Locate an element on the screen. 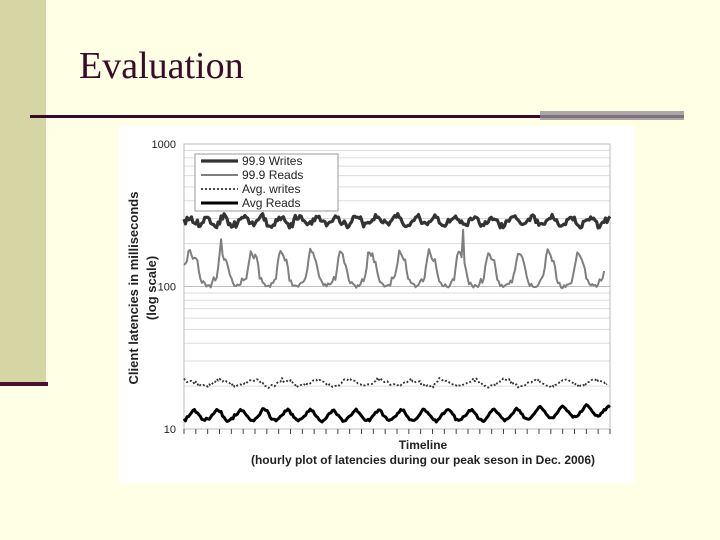  y-axis-tick-labels: 10 100 1000 is located at coordinates (164, 287).